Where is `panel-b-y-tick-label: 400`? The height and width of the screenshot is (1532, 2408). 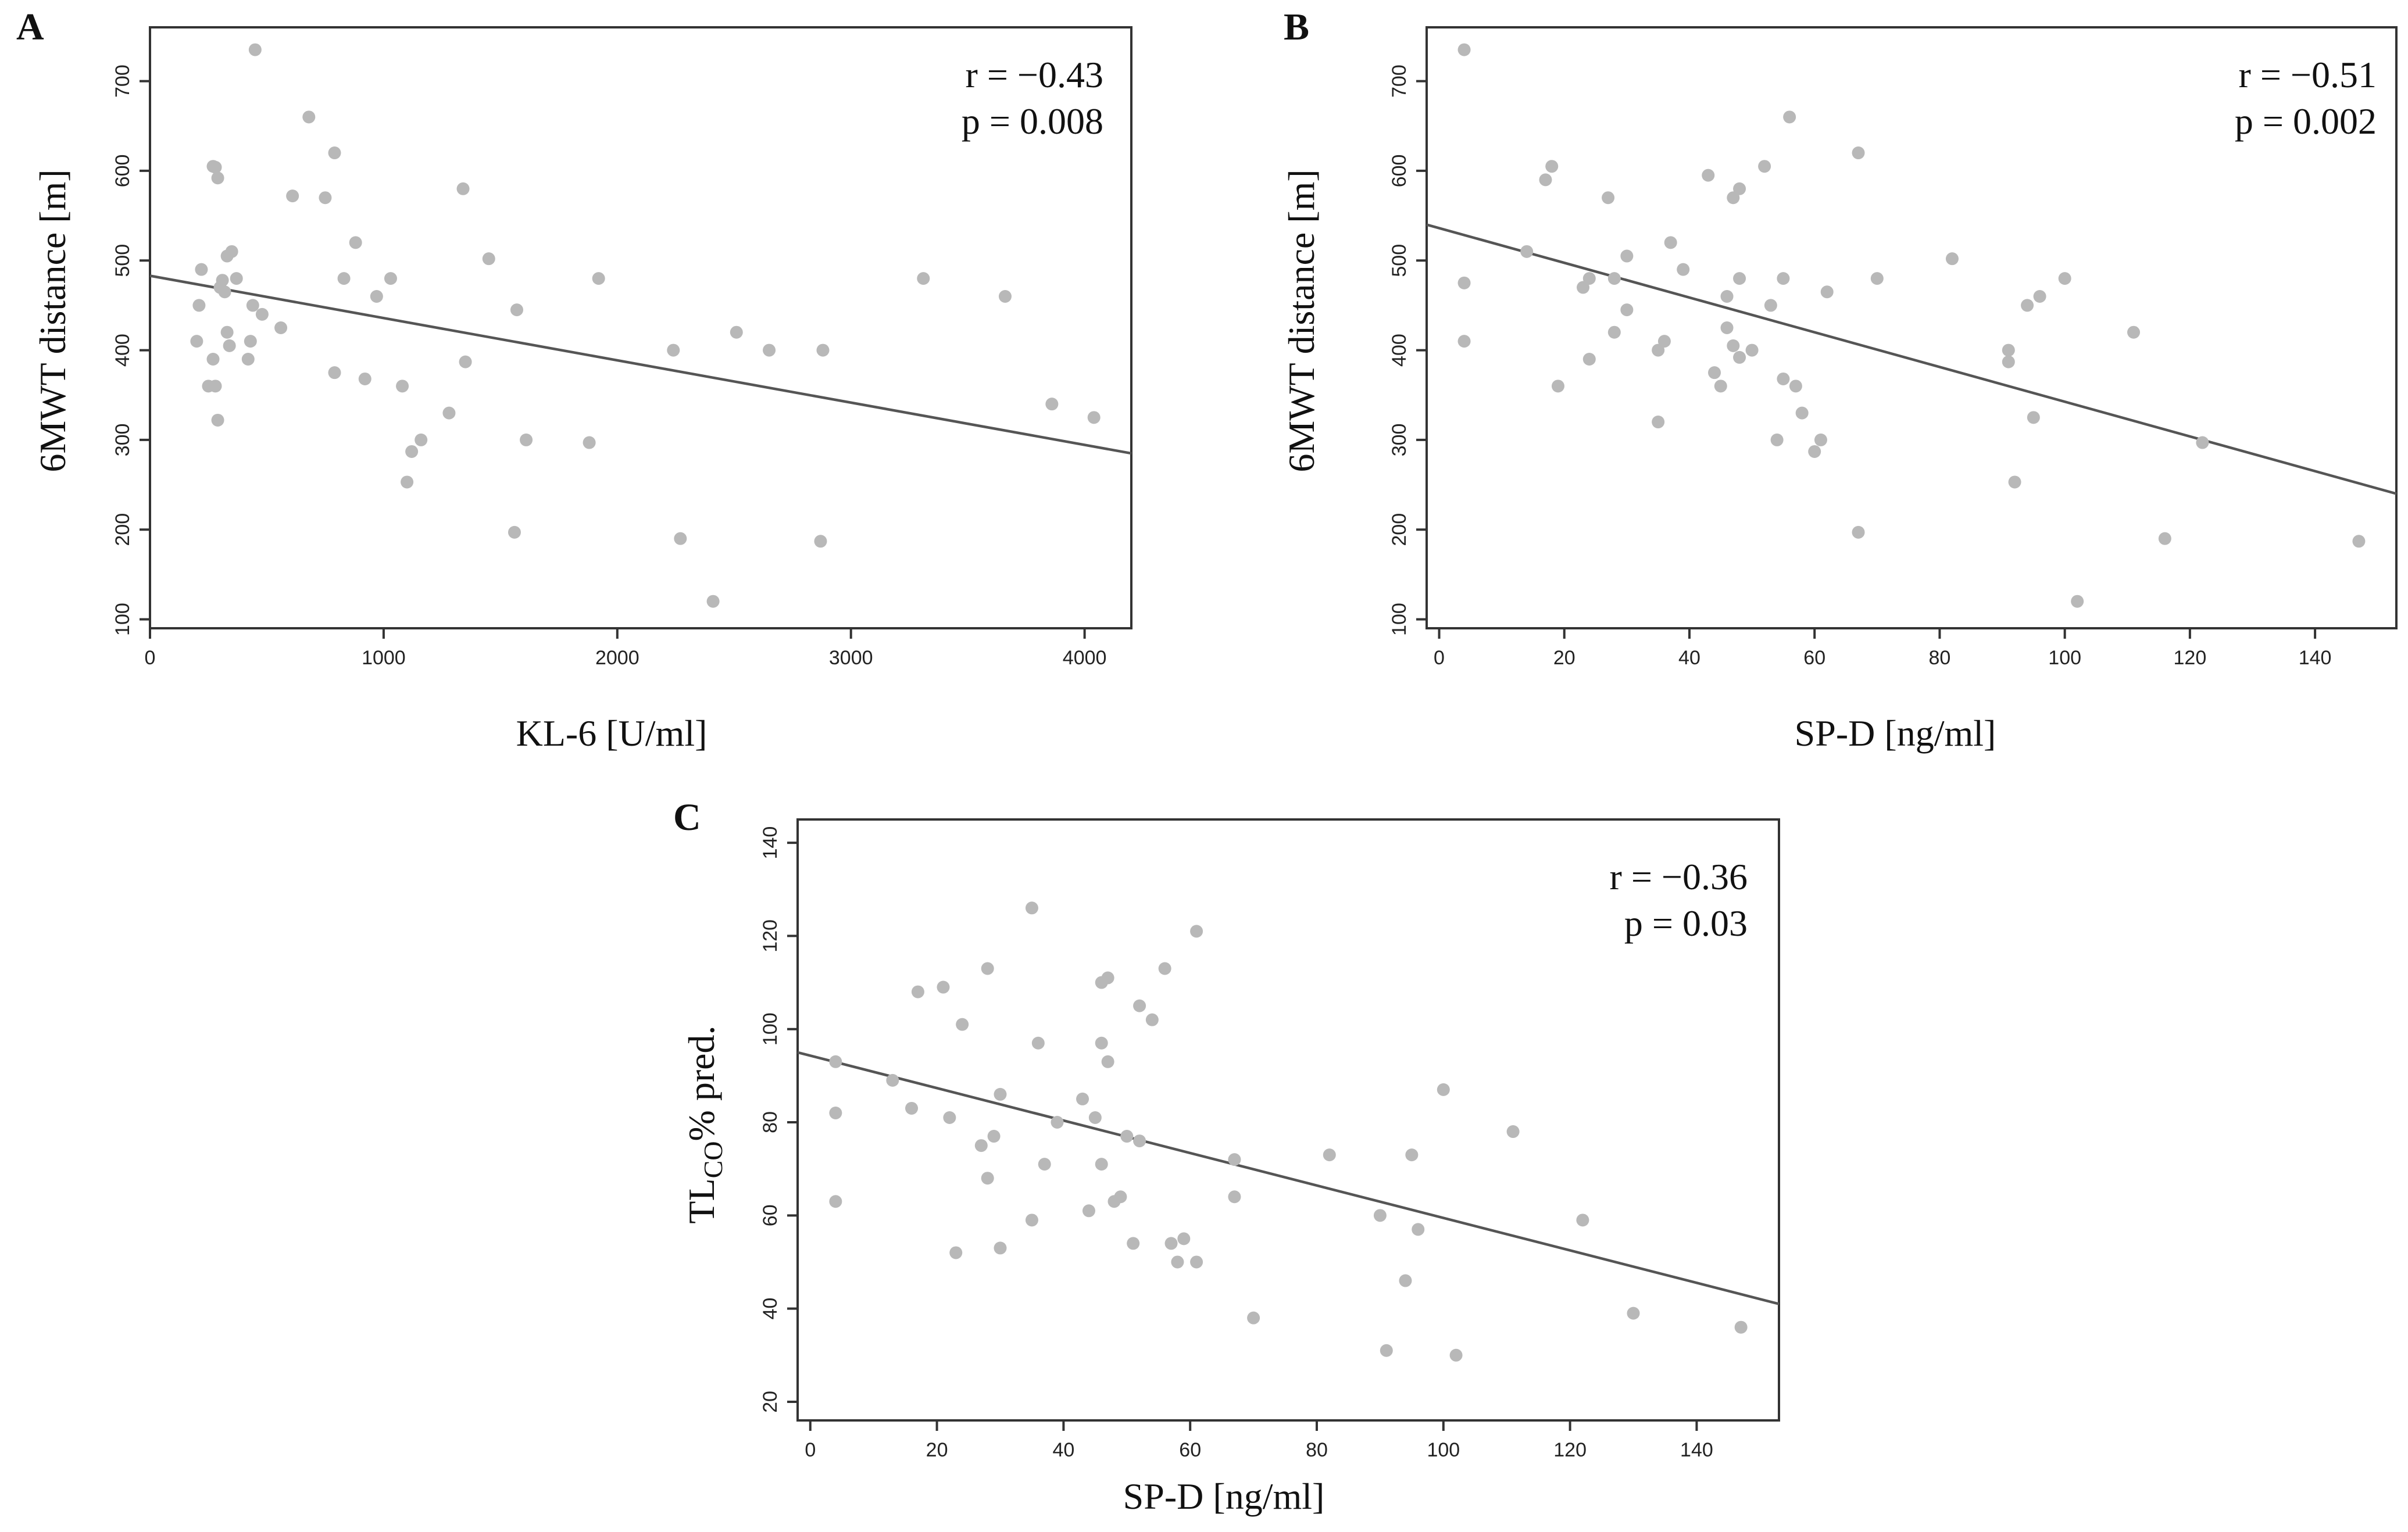 panel-b-y-tick-label: 400 is located at coordinates (1399, 350).